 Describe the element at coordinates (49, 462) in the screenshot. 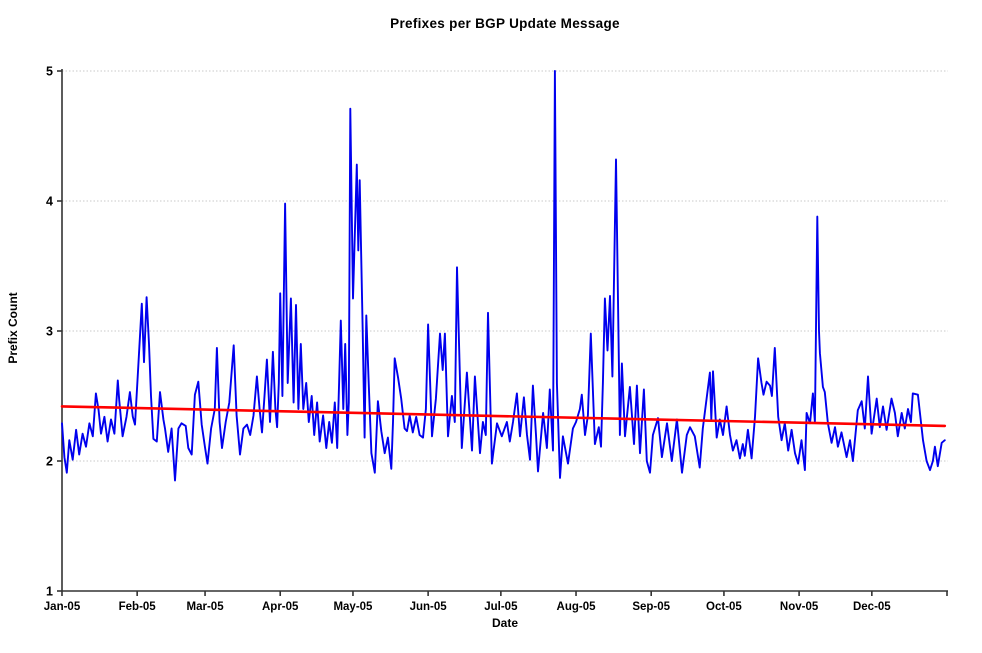

I see `y-tick-label: 2` at that location.